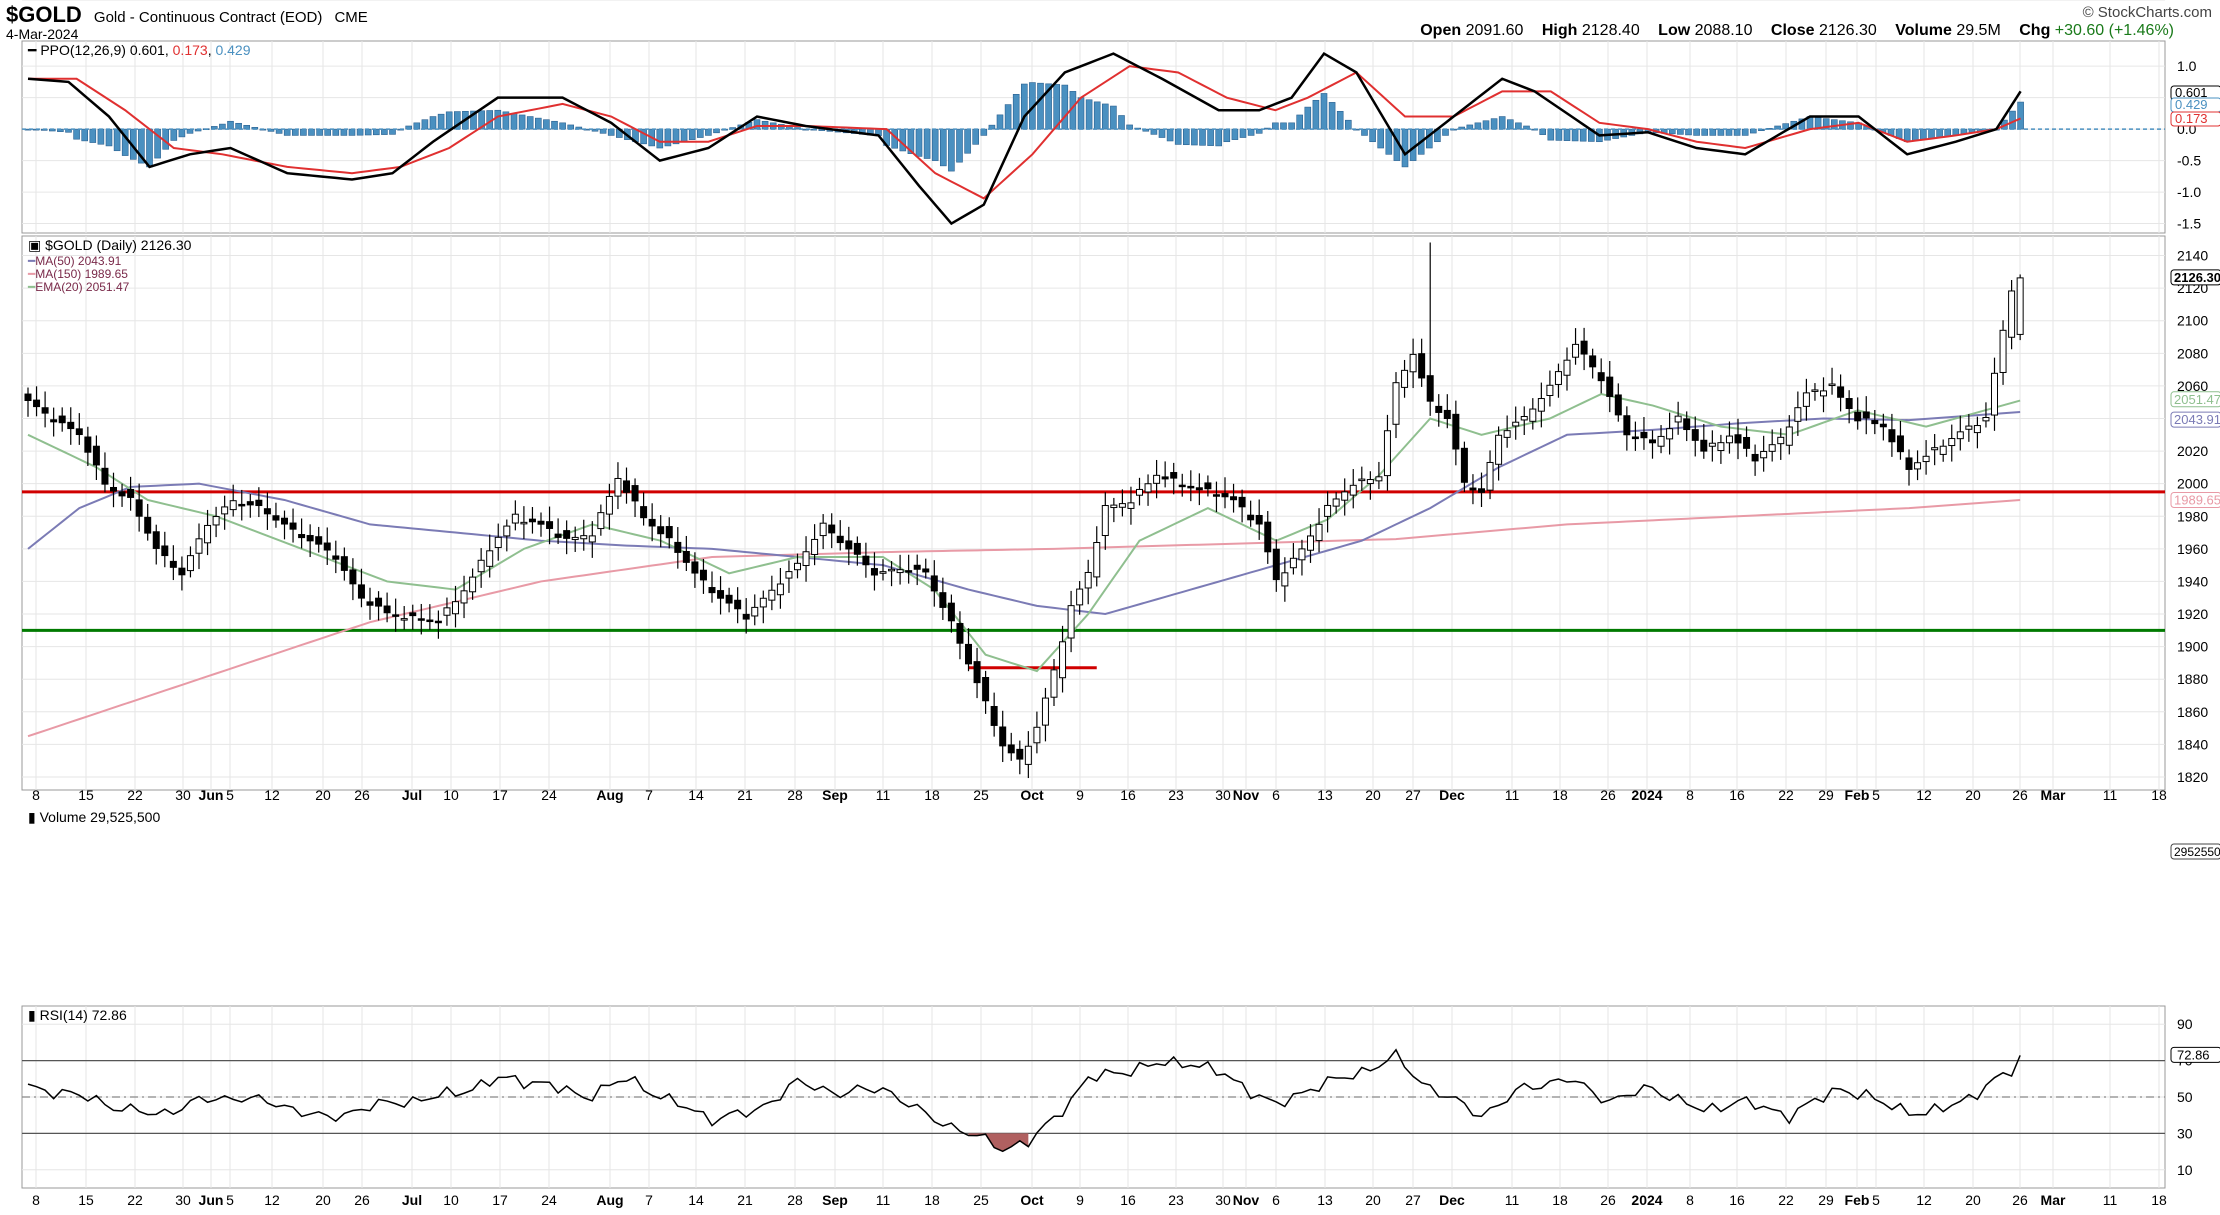  What do you see at coordinates (1723, 30) in the screenshot?
I see `low-value: 2088.10` at bounding box center [1723, 30].